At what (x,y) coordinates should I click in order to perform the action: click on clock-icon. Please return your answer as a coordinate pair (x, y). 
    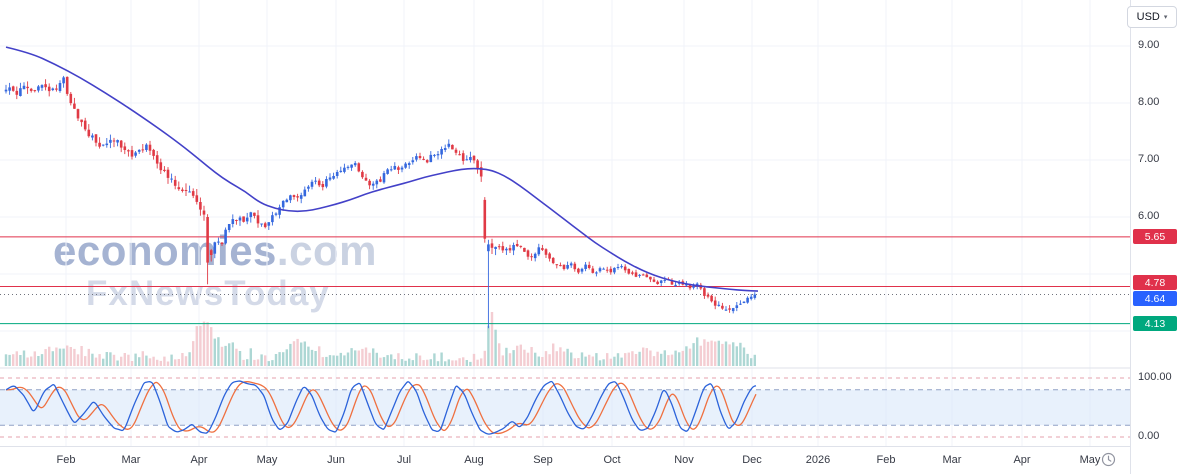
    Looking at the image, I should click on (1108, 459).